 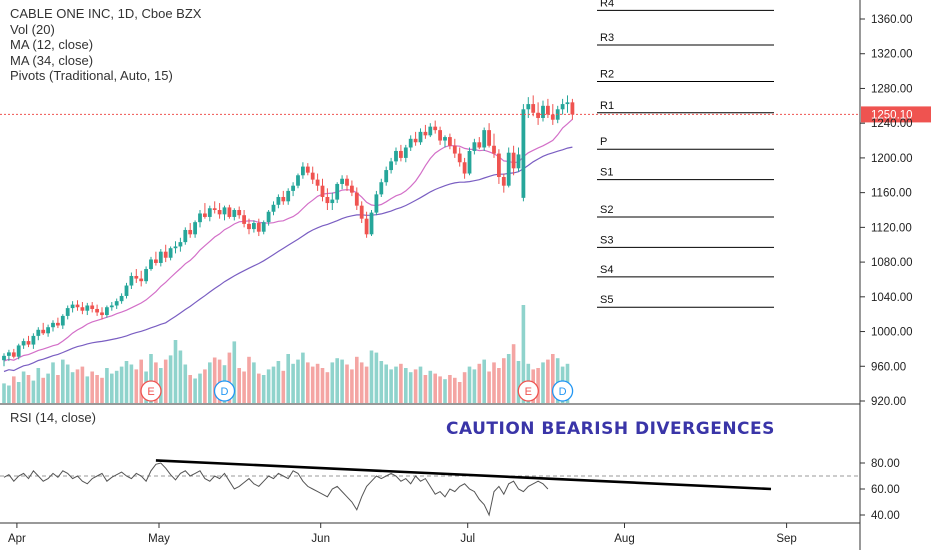 What do you see at coordinates (402, 534) in the screenshot?
I see `time-axis: Apr May Jun Jul Aug Sep` at bounding box center [402, 534].